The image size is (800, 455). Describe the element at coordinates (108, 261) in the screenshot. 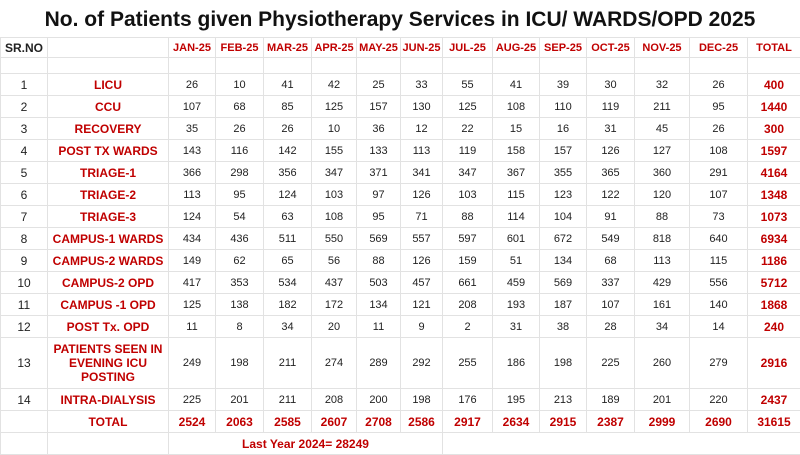

I see `row-label: CAMPUS-2 WARDS` at that location.